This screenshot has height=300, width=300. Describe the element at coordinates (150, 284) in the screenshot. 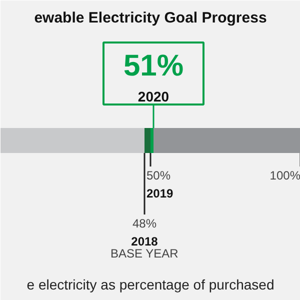

I see `text: e electricity as percentage of purchased` at that location.